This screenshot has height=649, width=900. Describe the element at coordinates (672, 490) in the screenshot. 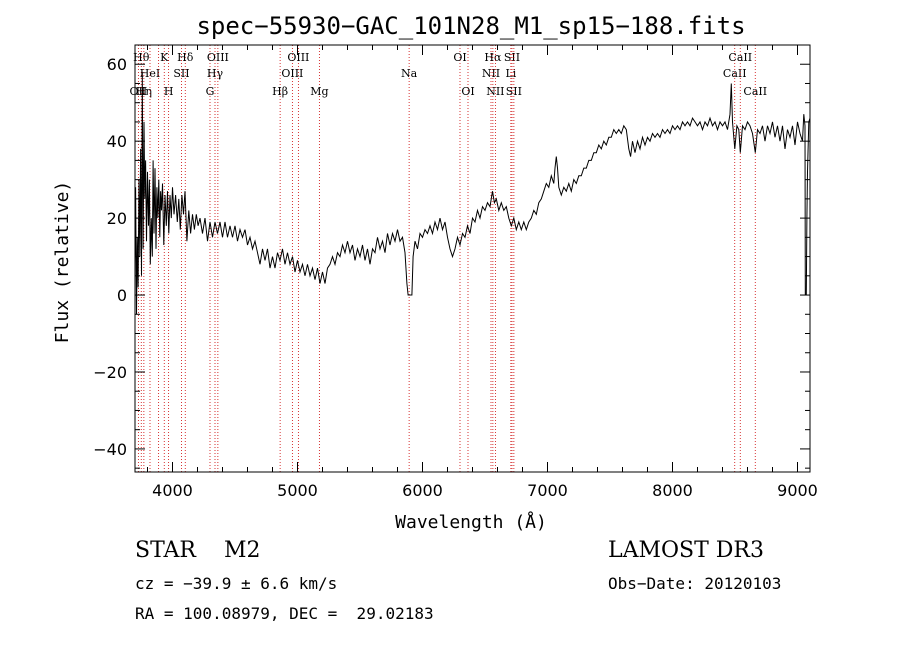

I see `x-tick-label: 8000` at that location.